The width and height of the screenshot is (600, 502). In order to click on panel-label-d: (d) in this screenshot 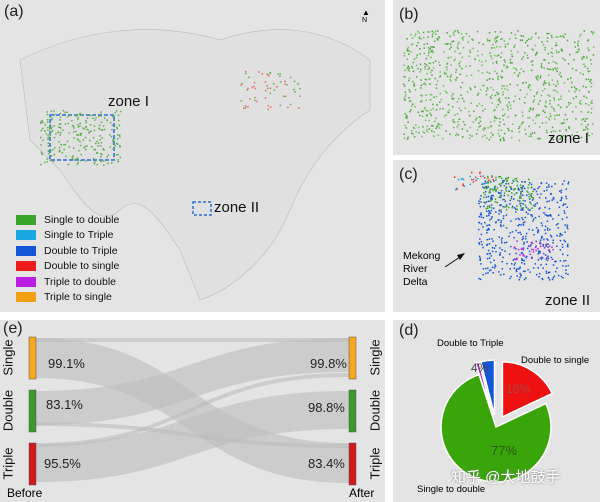, I will do `click(409, 330)`.